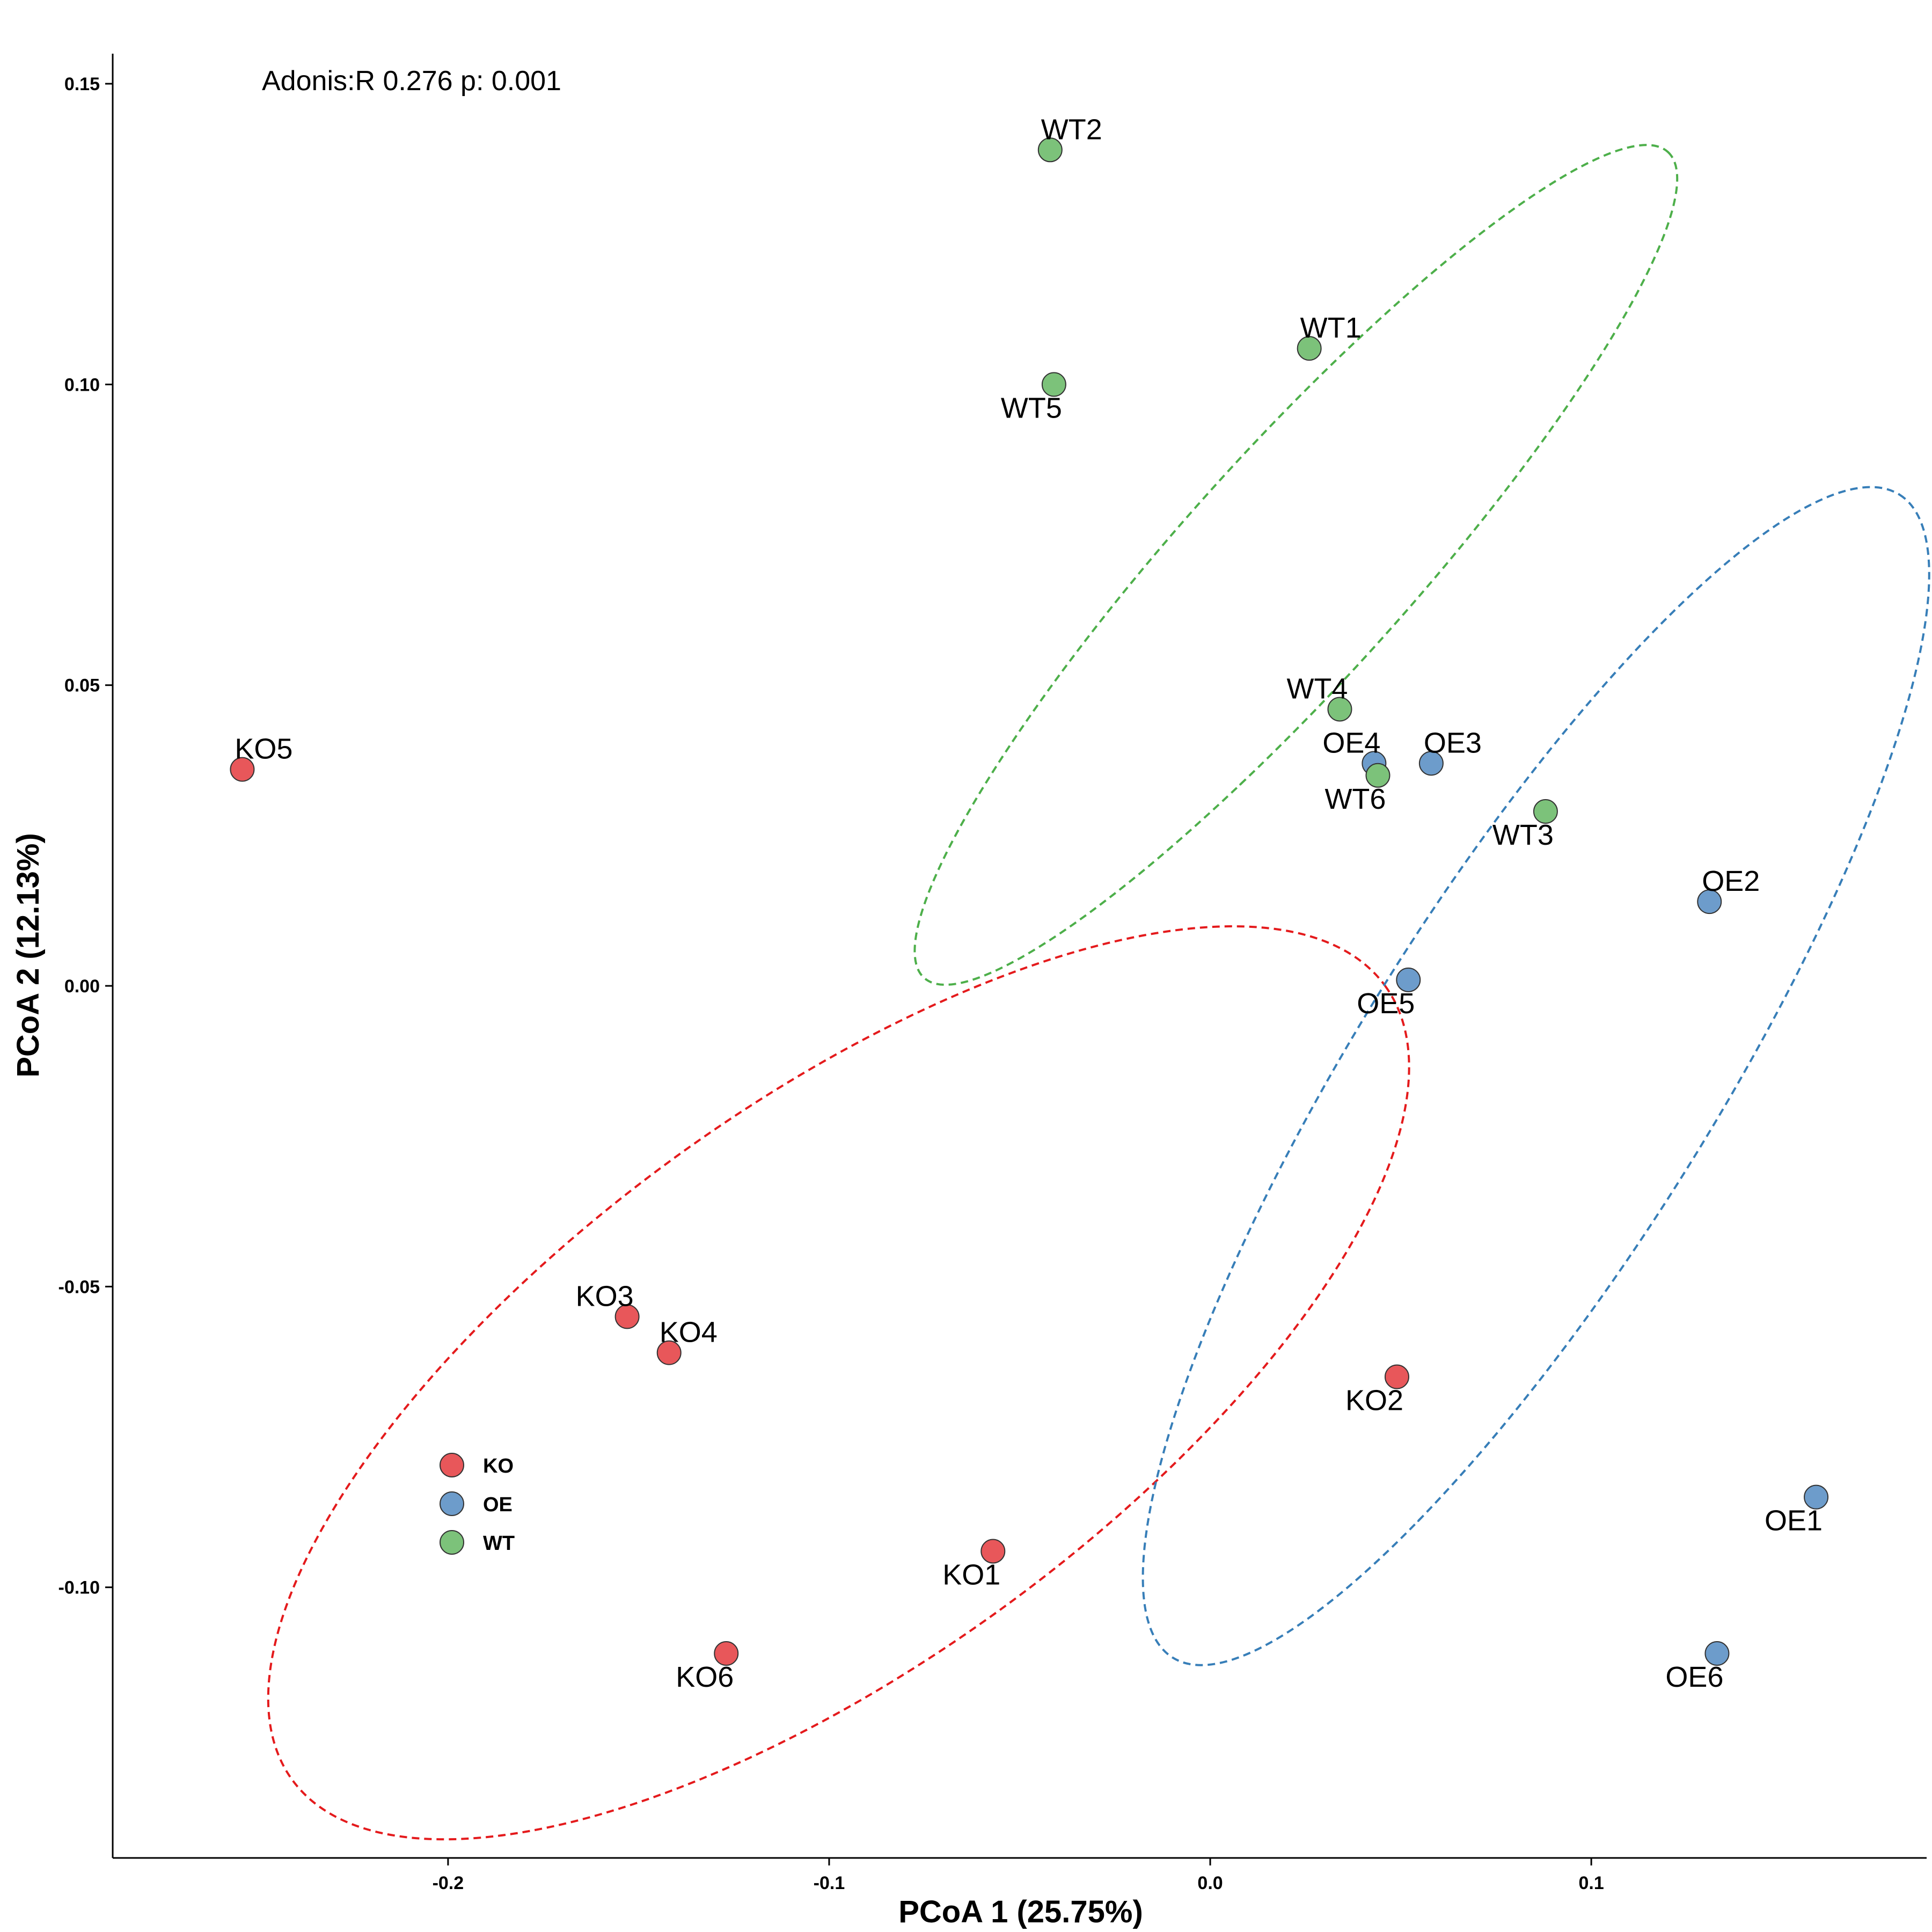 This screenshot has width=1932, height=1932. I want to click on point-label-ko5: KO5, so click(263, 749).